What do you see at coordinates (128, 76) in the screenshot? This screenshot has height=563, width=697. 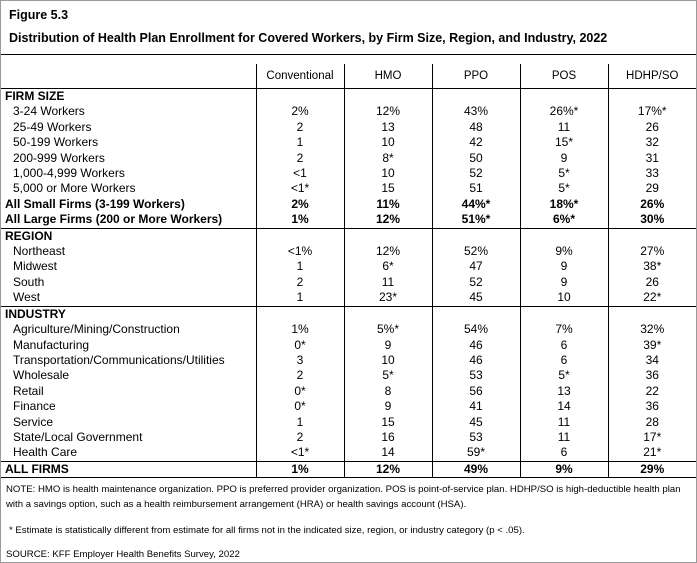 I see `row-label-column-header` at bounding box center [128, 76].